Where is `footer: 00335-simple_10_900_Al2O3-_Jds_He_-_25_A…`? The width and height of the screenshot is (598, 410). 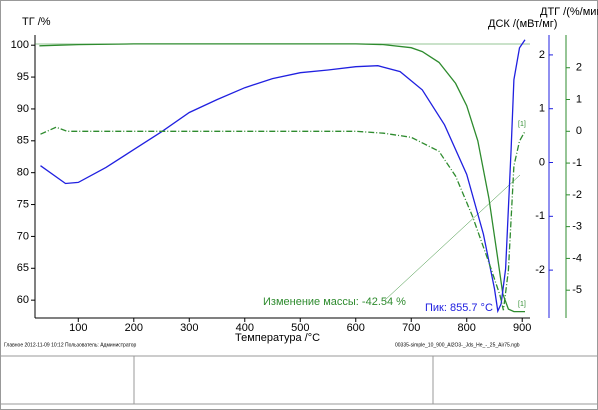
footer: 00335-simple_10_900_Al2O3-_Jds_He_-_25_A… is located at coordinates (457, 345).